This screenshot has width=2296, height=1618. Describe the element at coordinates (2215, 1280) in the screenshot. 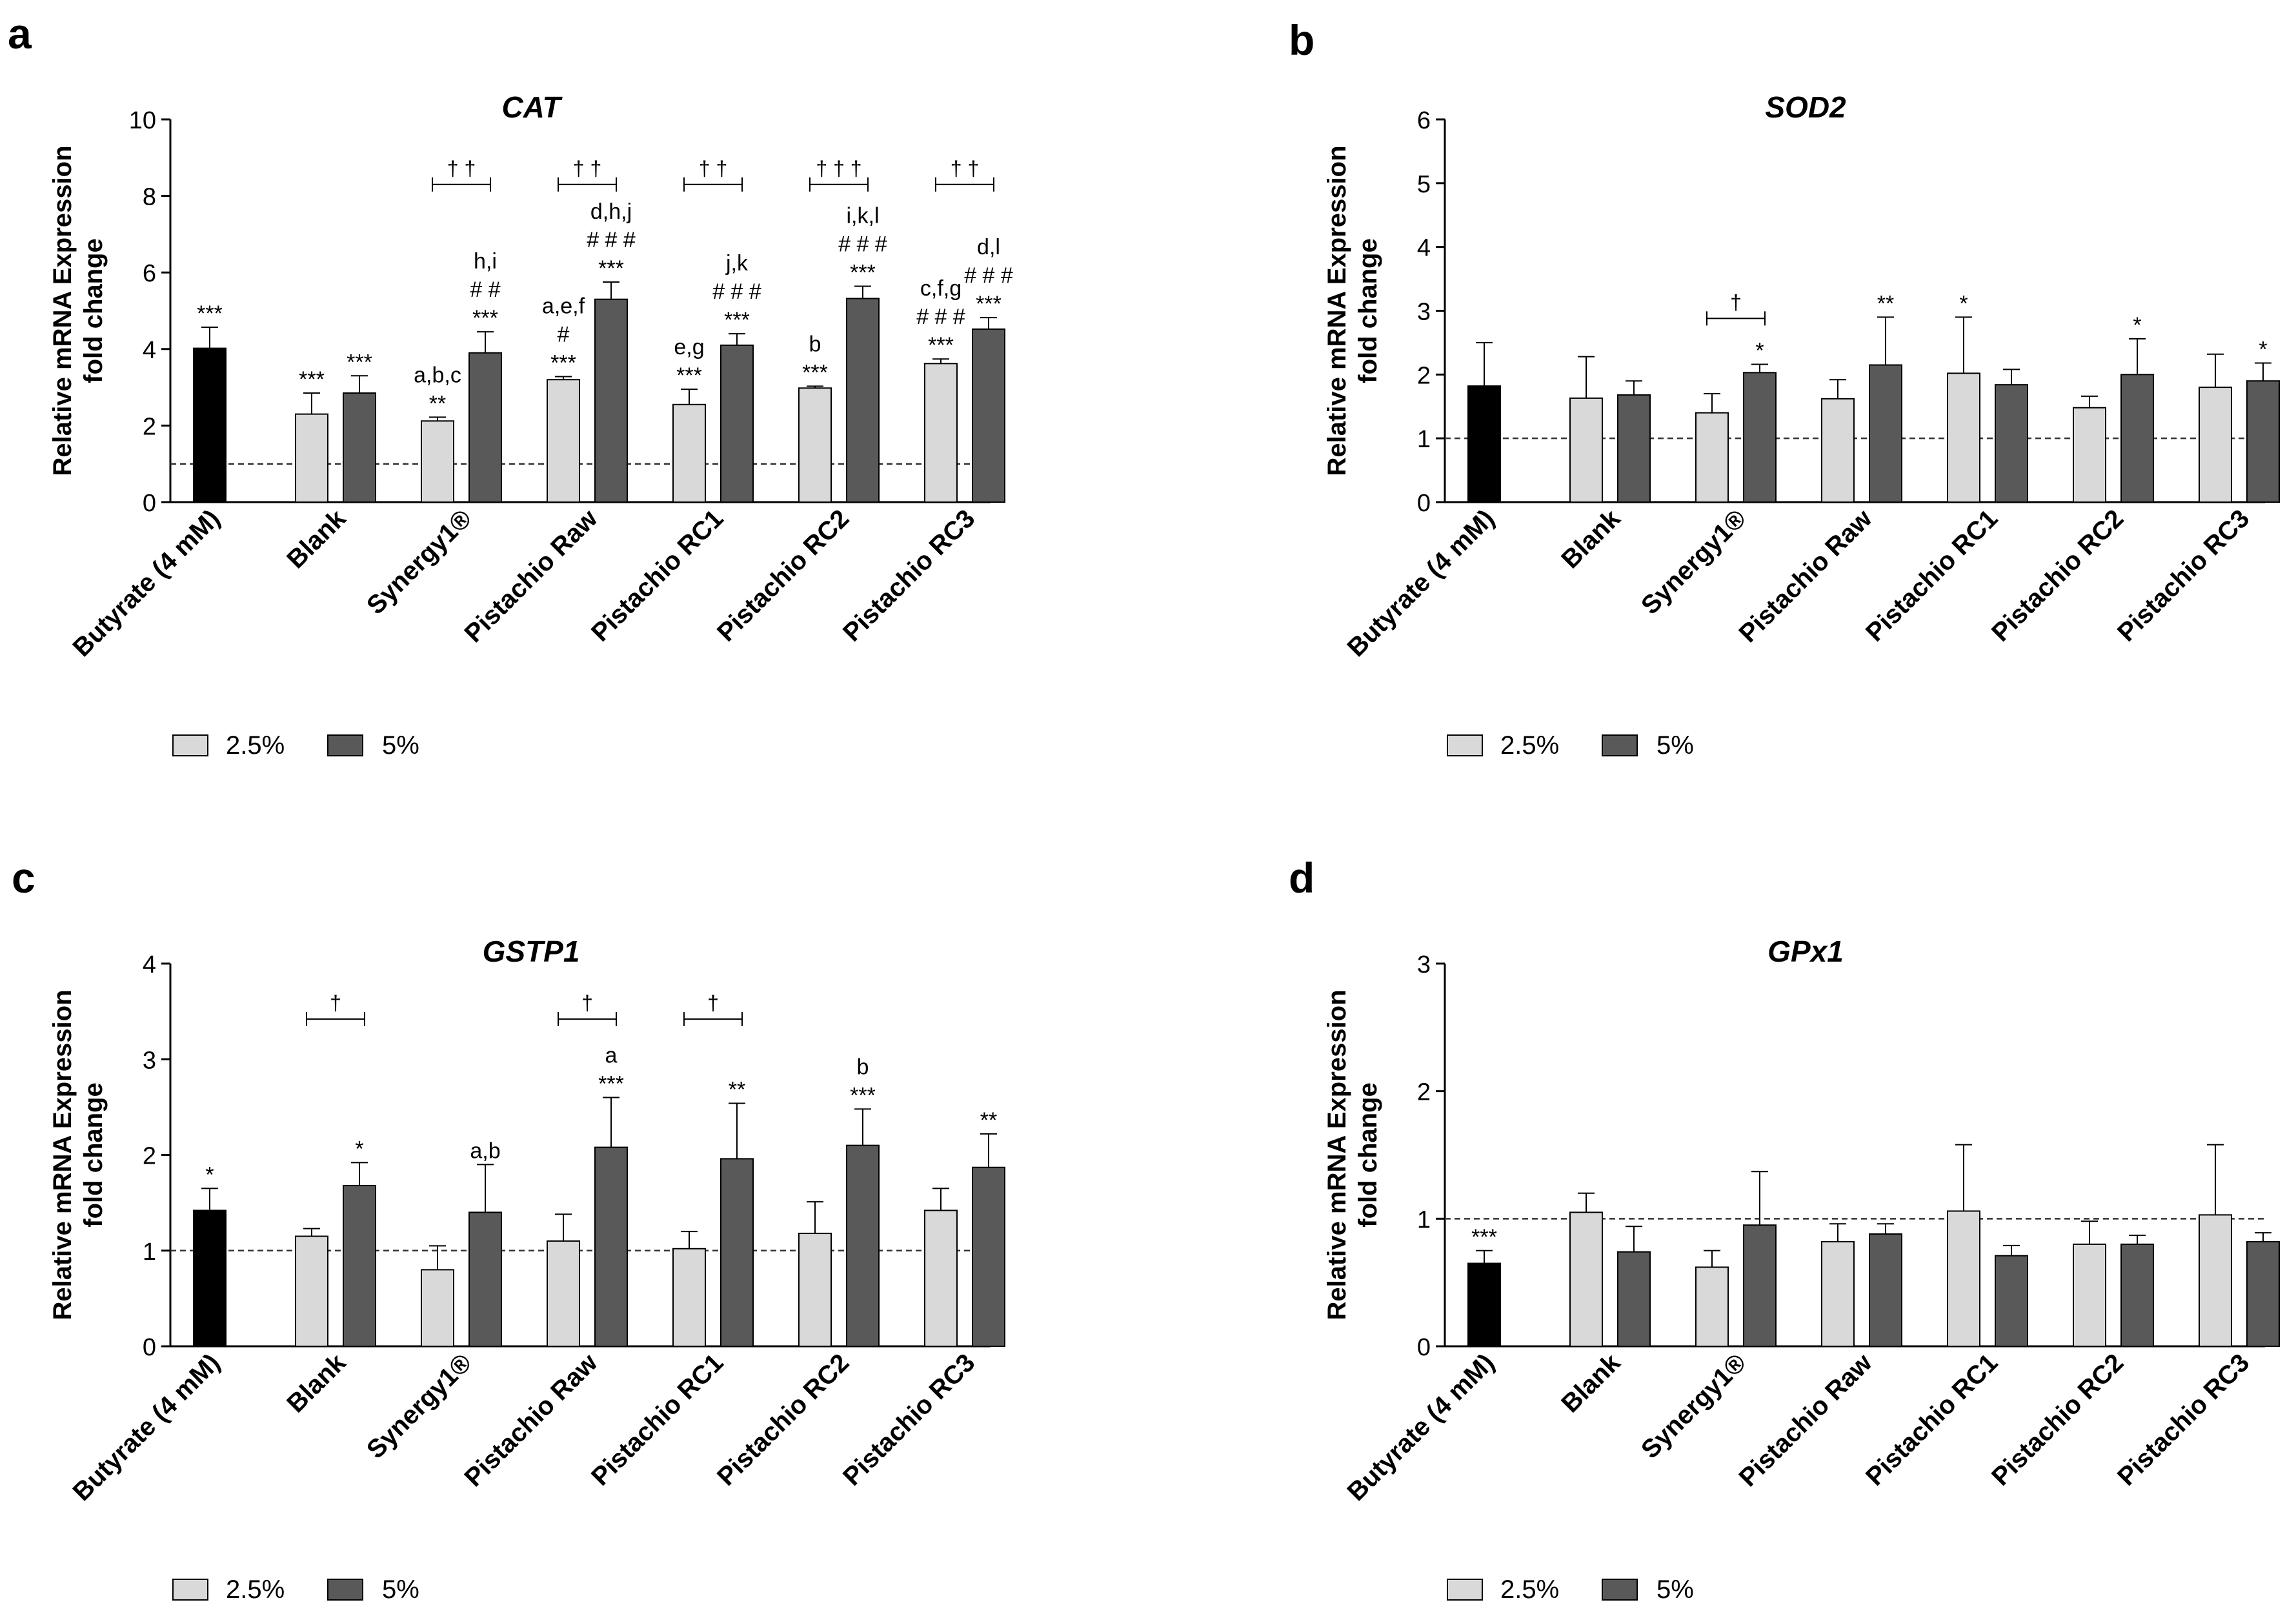

I see `bar-GPx1-2.5%-6` at that location.